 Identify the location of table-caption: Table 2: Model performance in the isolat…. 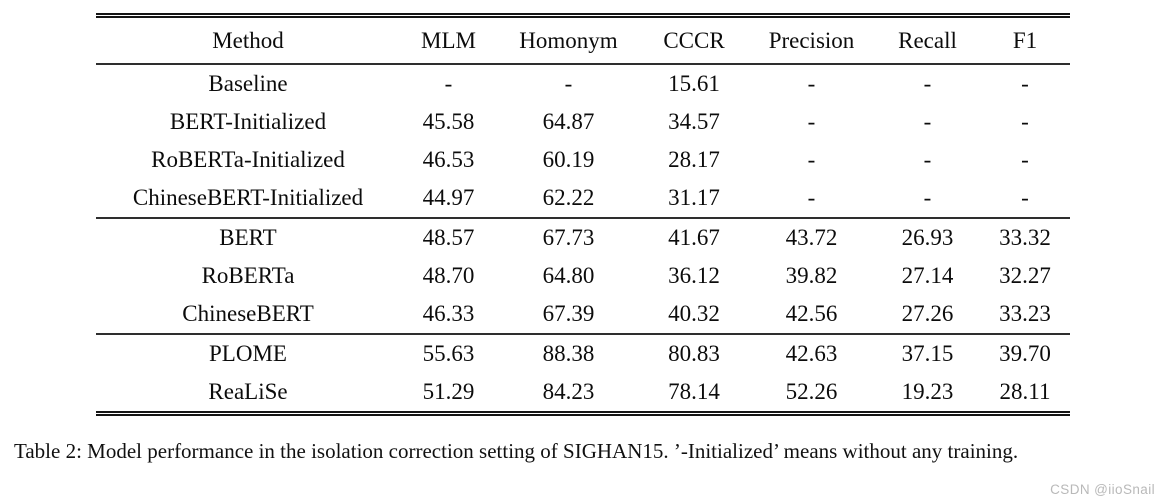
(516, 451).